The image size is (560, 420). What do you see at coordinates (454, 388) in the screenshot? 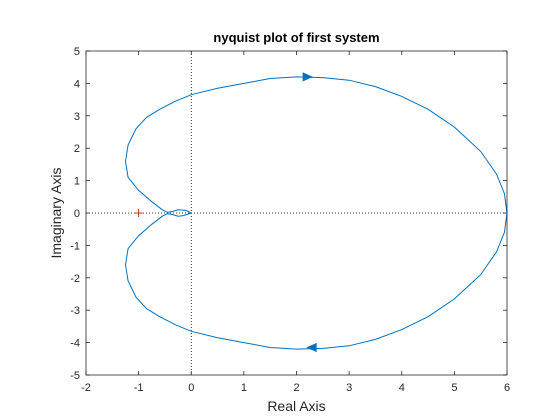
I see `x-tick-label: 5` at bounding box center [454, 388].